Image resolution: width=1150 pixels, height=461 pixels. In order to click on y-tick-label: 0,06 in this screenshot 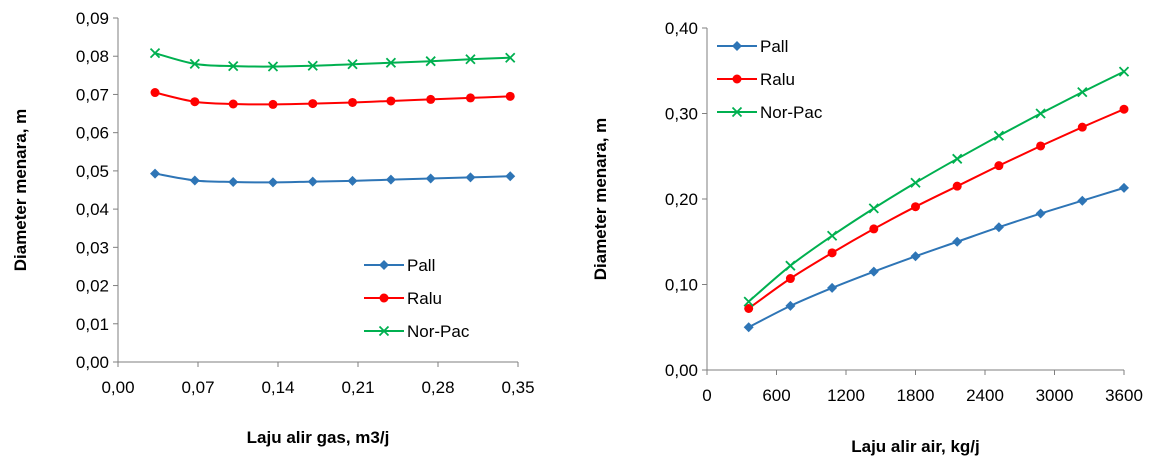, I will do `click(92, 133)`.